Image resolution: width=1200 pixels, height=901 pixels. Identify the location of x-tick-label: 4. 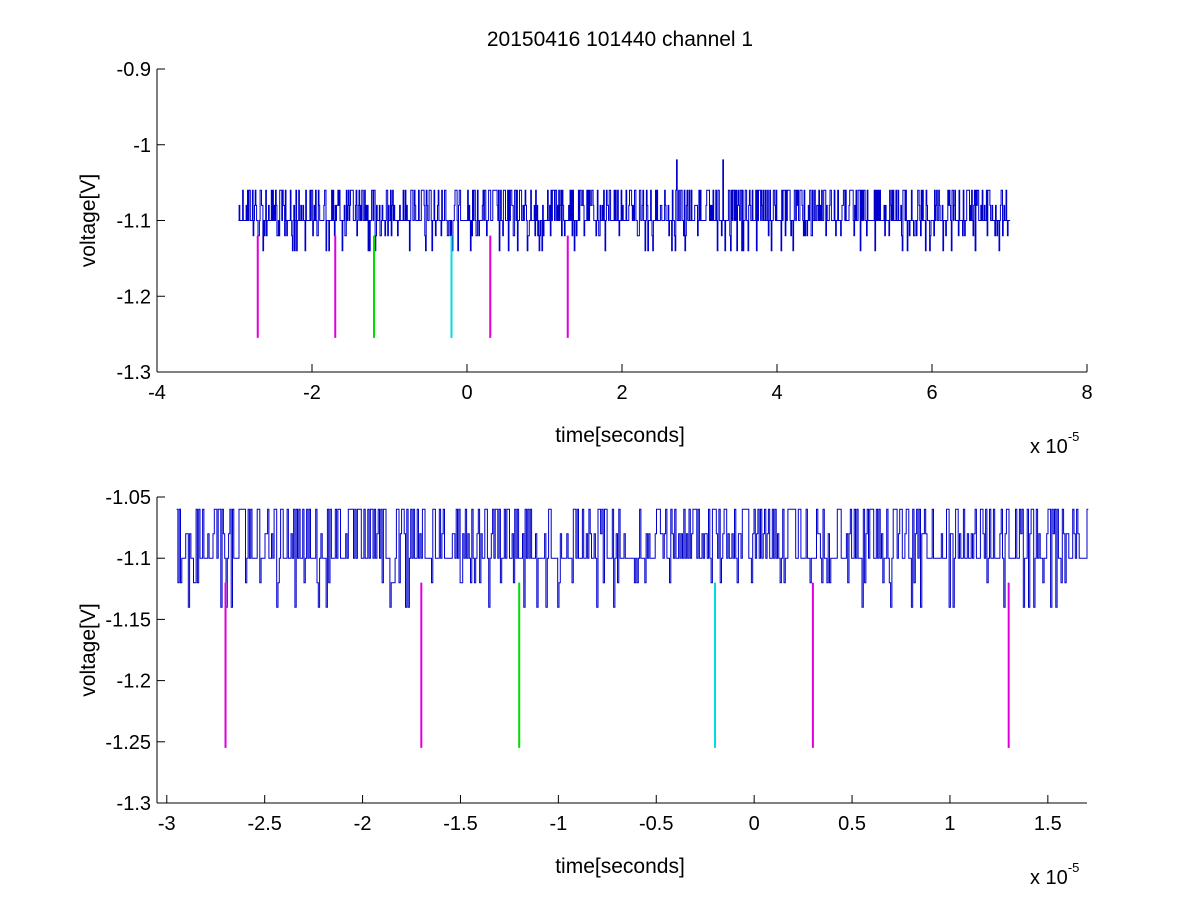
(776, 393).